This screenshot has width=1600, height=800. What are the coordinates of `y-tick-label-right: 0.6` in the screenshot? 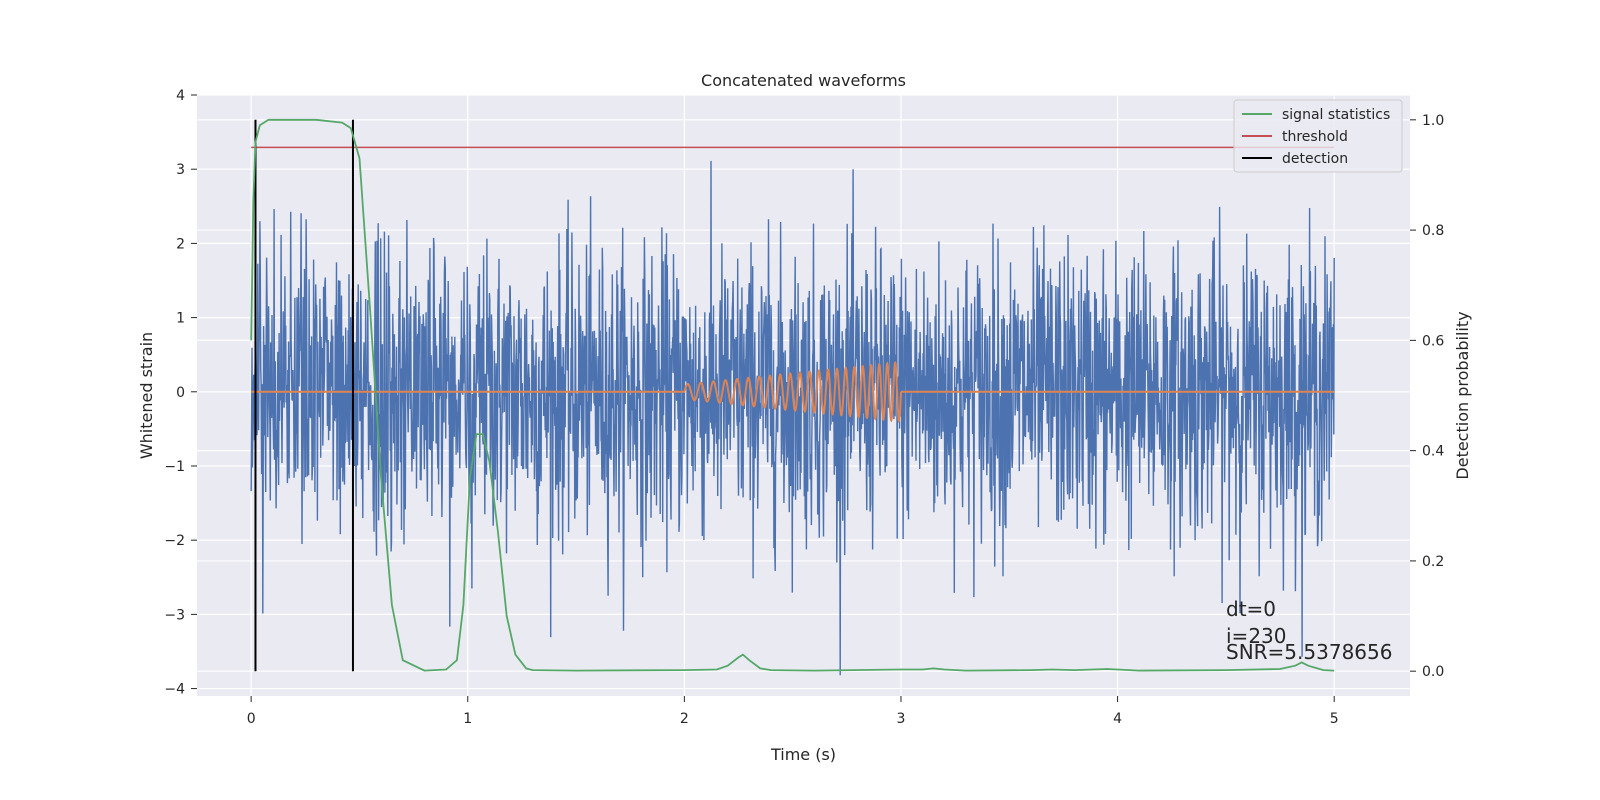 It's located at (1433, 341).